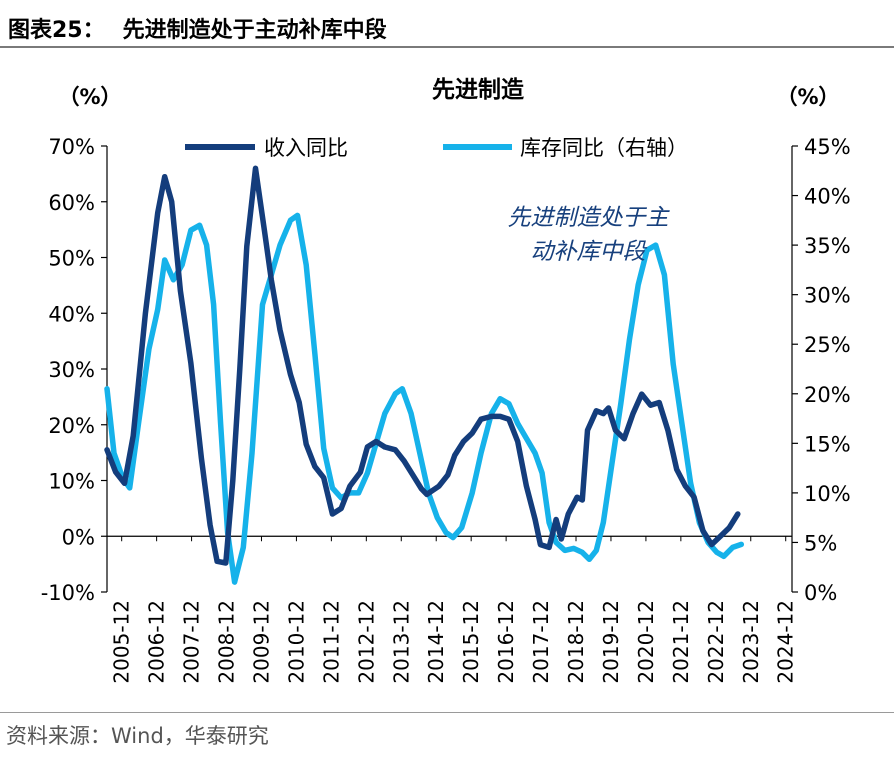  I want to click on left-axis-tick-label: 60%, so click(71, 203).